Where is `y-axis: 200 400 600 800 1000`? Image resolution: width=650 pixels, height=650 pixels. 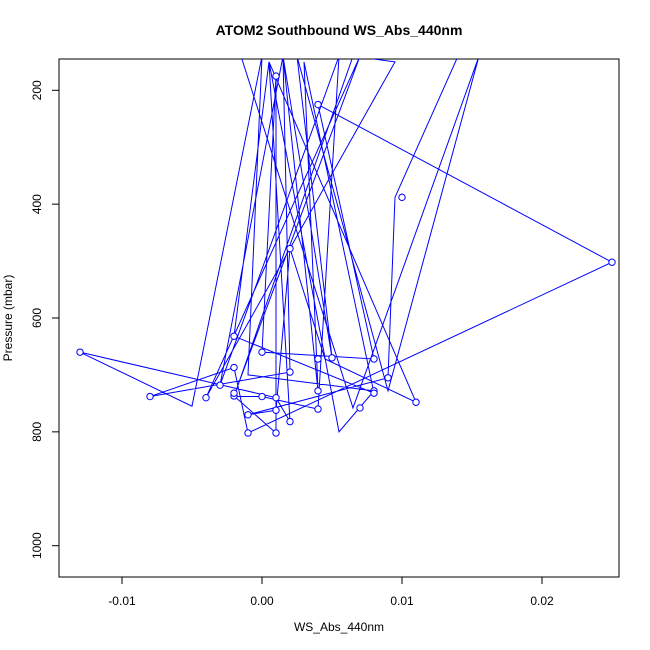 y-axis: 200 400 600 800 1000 is located at coordinates (45, 319).